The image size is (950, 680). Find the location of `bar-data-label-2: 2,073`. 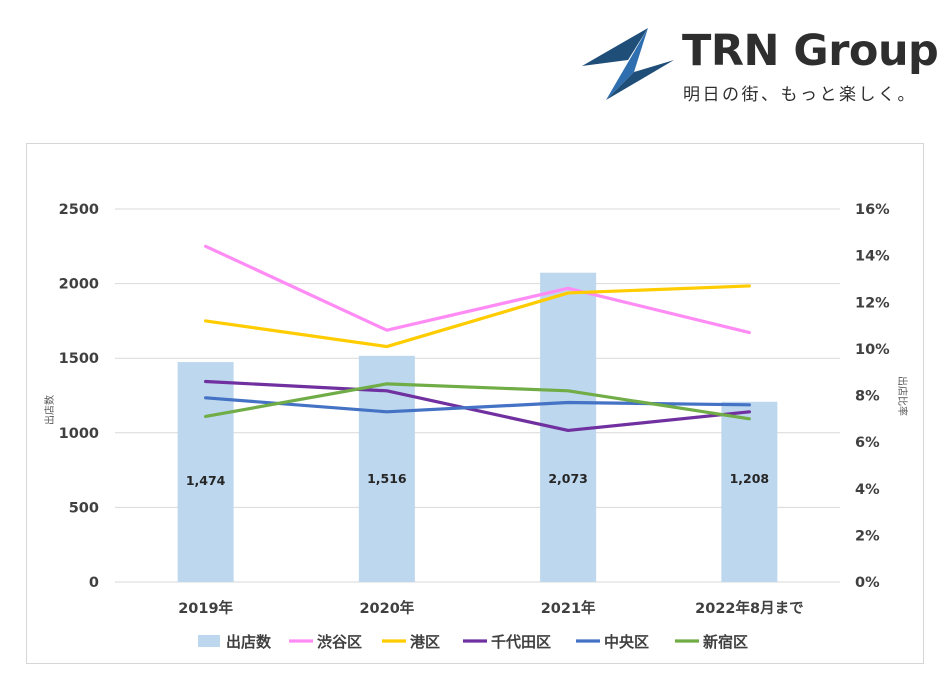

bar-data-label-2: 2,073 is located at coordinates (568, 478).